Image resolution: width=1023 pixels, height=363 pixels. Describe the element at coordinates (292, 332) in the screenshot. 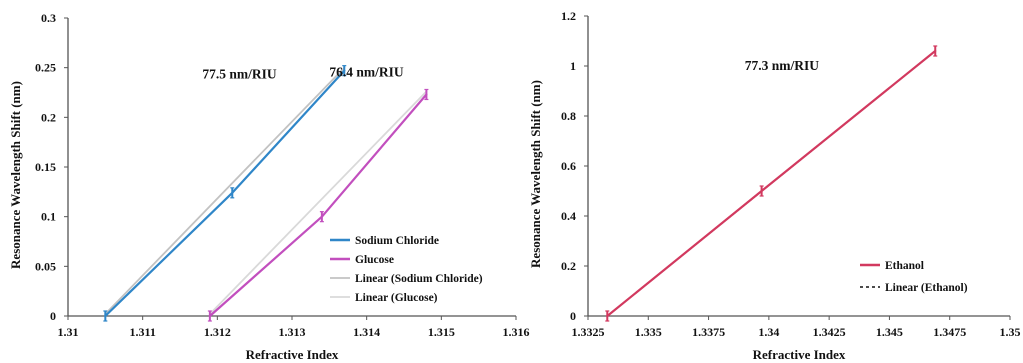

I see `x-tick-label: 1.313` at that location.